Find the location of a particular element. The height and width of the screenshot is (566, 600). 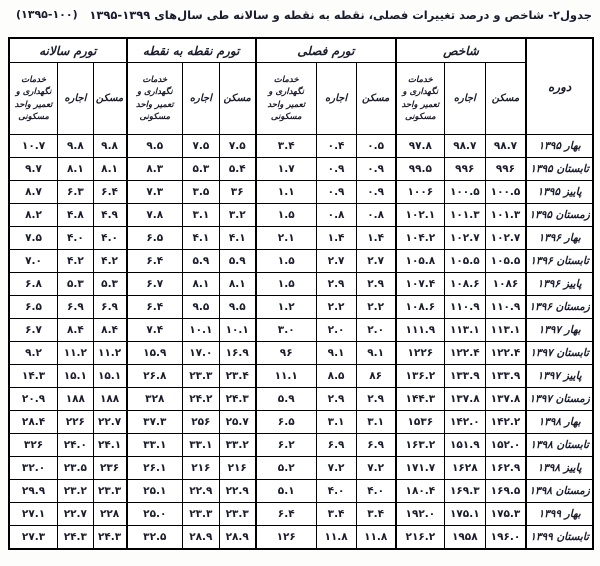

value-cell: ۸۶ is located at coordinates (376, 376).